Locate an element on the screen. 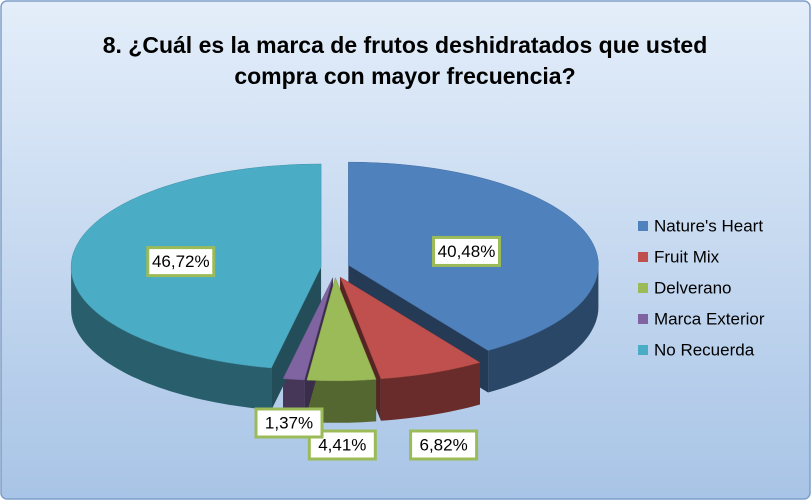 Image resolution: width=811 pixels, height=500 pixels. data-label-text: 6,82% is located at coordinates (444, 444).